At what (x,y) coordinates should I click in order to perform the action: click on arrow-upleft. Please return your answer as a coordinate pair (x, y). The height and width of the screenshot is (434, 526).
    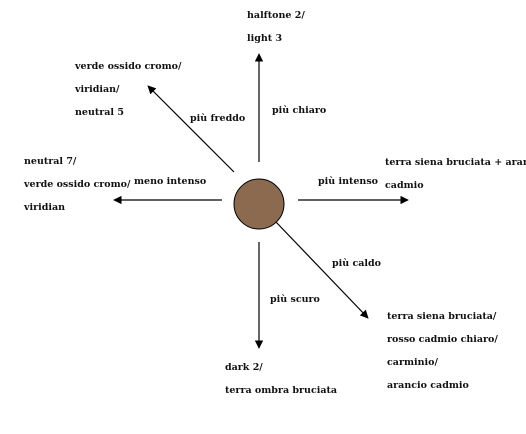
    Looking at the image, I should click on (191, 129).